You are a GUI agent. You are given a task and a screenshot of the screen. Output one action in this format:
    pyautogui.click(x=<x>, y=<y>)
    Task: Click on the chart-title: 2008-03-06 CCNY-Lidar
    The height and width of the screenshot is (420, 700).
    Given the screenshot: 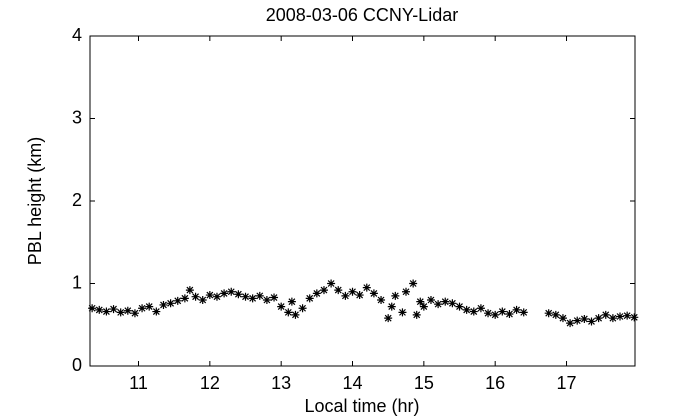 What is the action you would take?
    pyautogui.click(x=362, y=15)
    